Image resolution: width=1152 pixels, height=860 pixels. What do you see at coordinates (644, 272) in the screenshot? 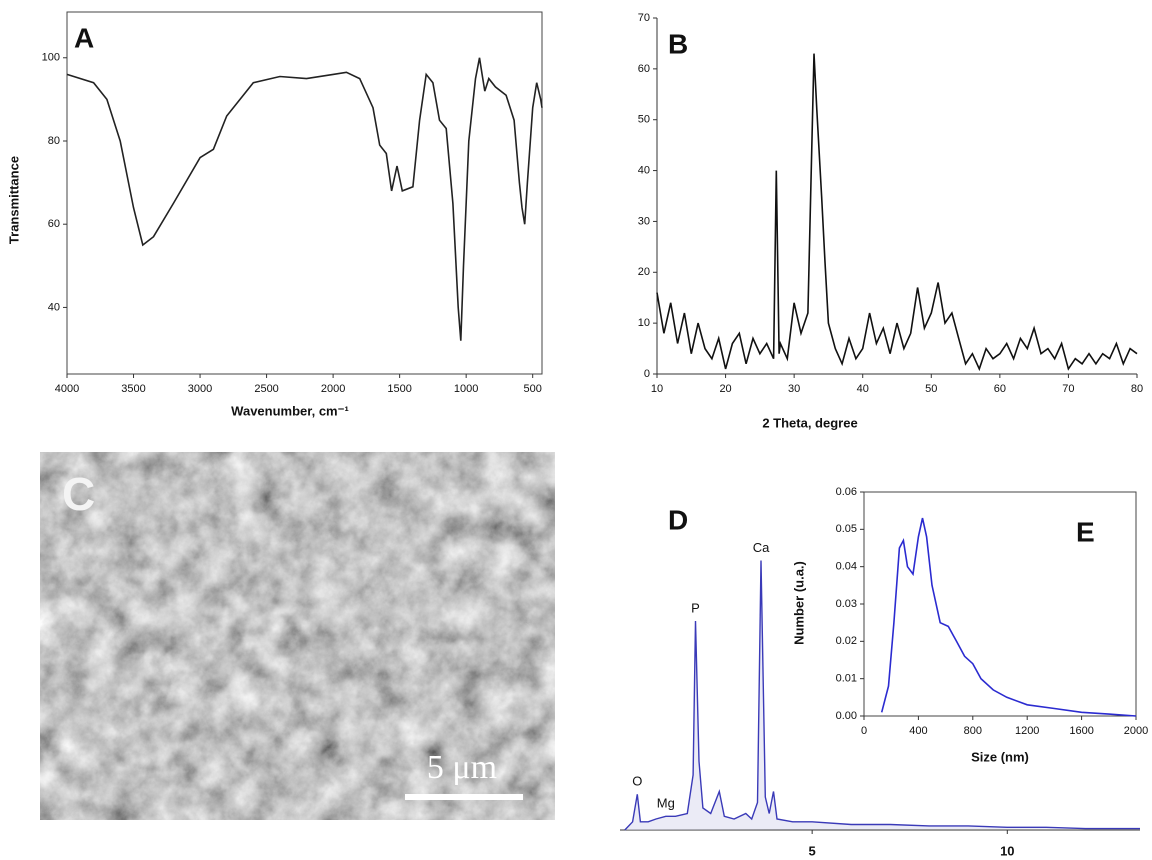
I see `y-tick-label: 20` at bounding box center [644, 272].